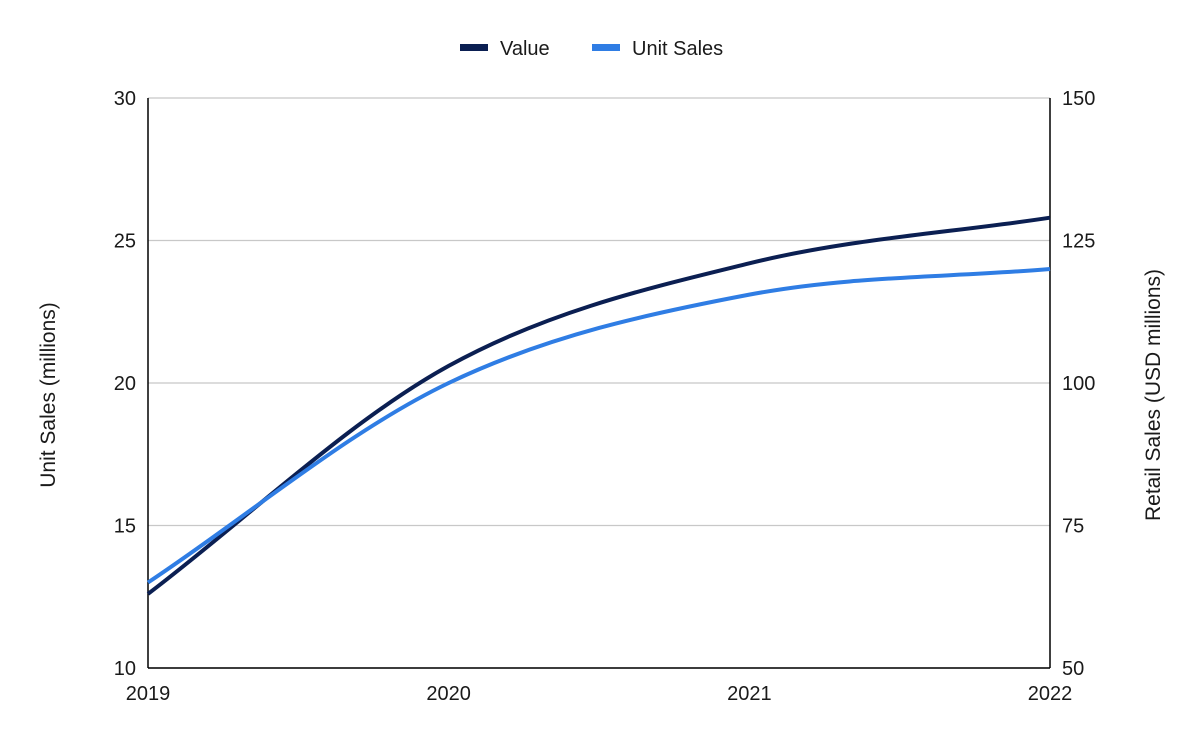 The image size is (1200, 742). Describe the element at coordinates (125, 99) in the screenshot. I see `left-tick-label: 30` at that location.